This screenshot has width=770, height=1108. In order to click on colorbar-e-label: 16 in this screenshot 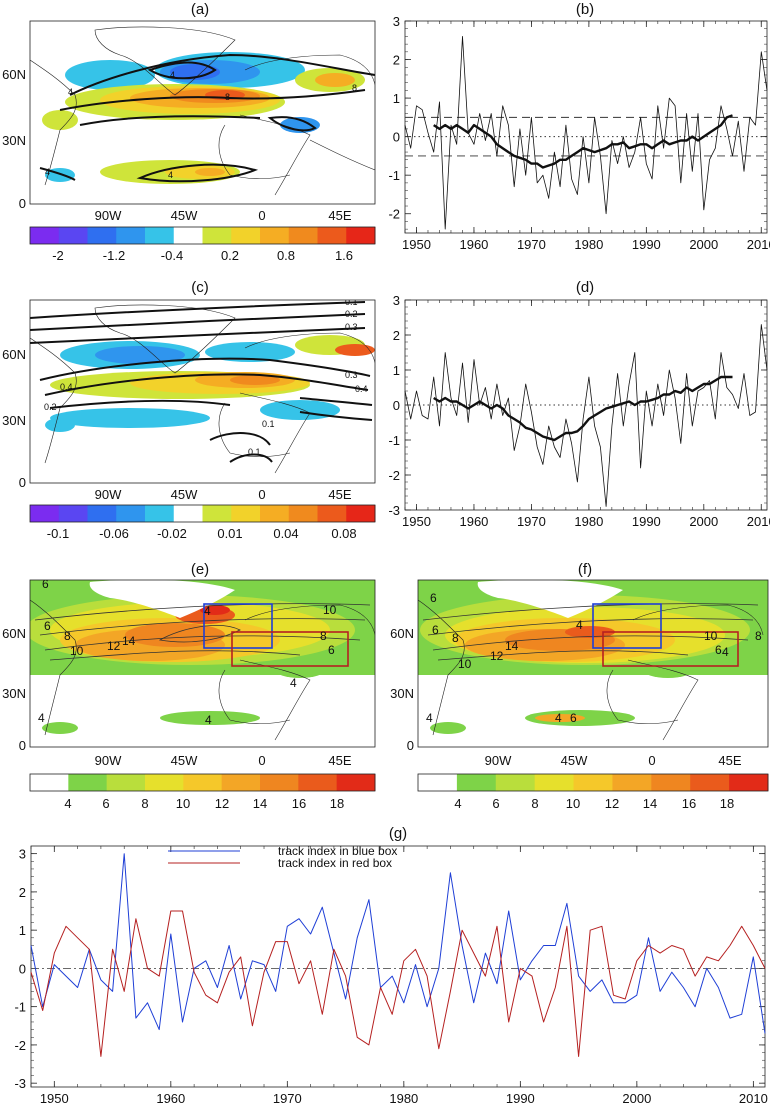, I will do `click(299, 803)`.